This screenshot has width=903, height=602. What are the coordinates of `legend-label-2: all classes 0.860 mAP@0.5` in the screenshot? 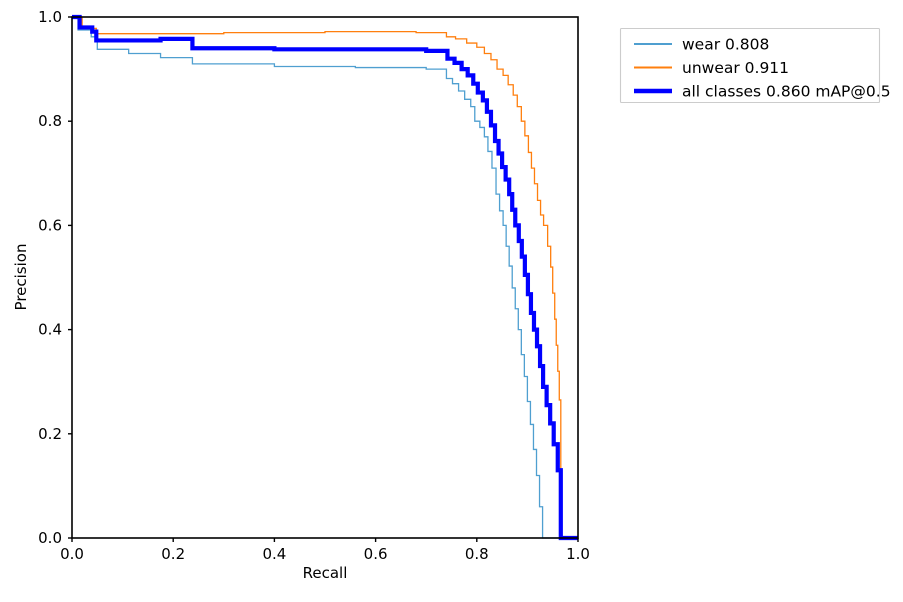 It's located at (786, 92).